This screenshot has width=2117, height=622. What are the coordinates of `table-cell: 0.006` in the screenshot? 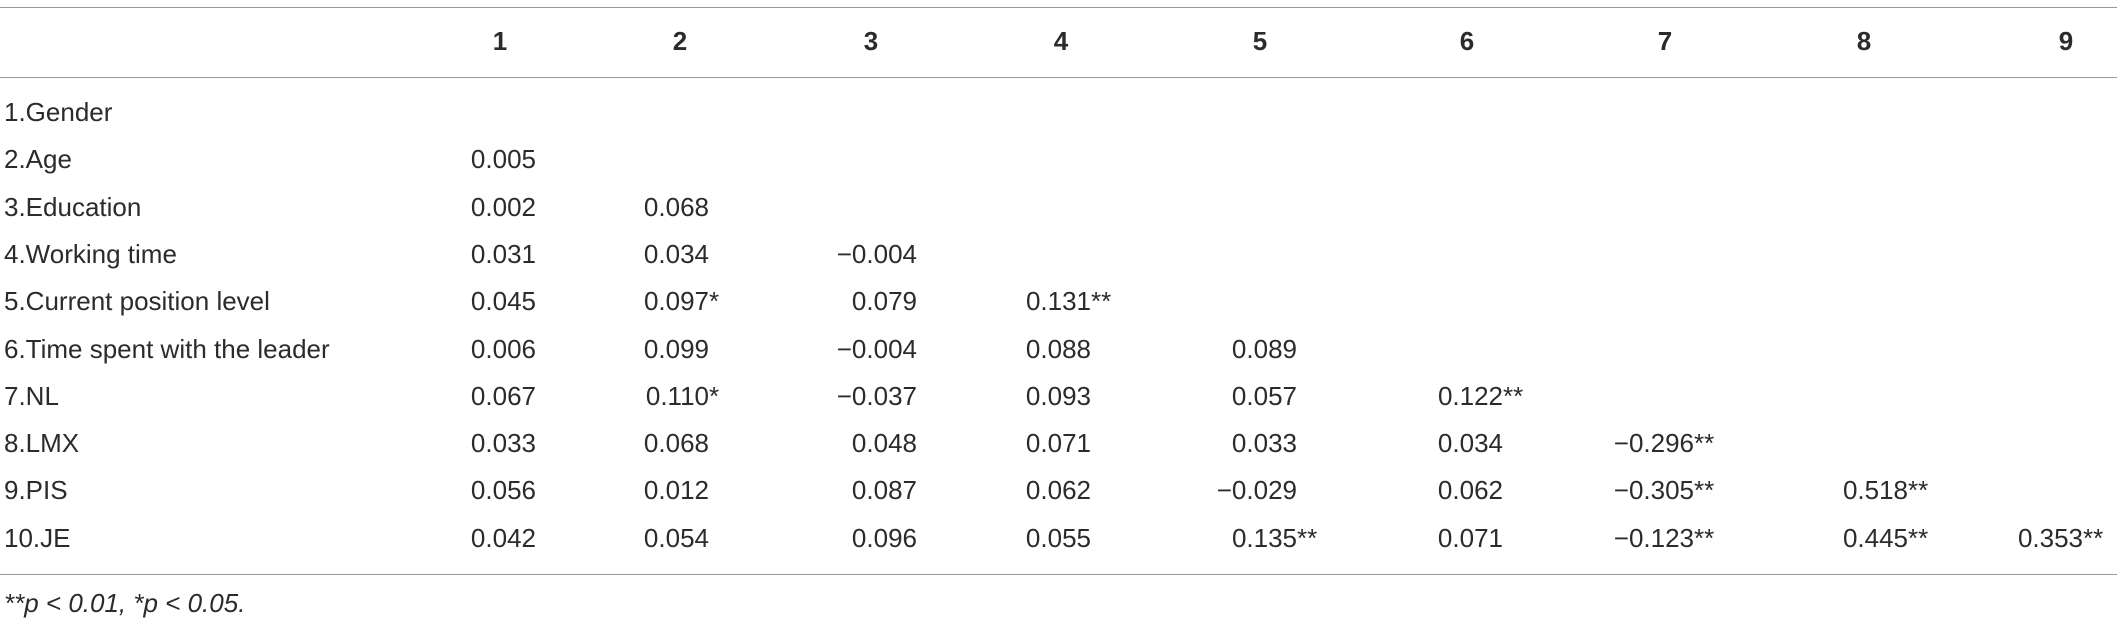 It's located at (503, 348).